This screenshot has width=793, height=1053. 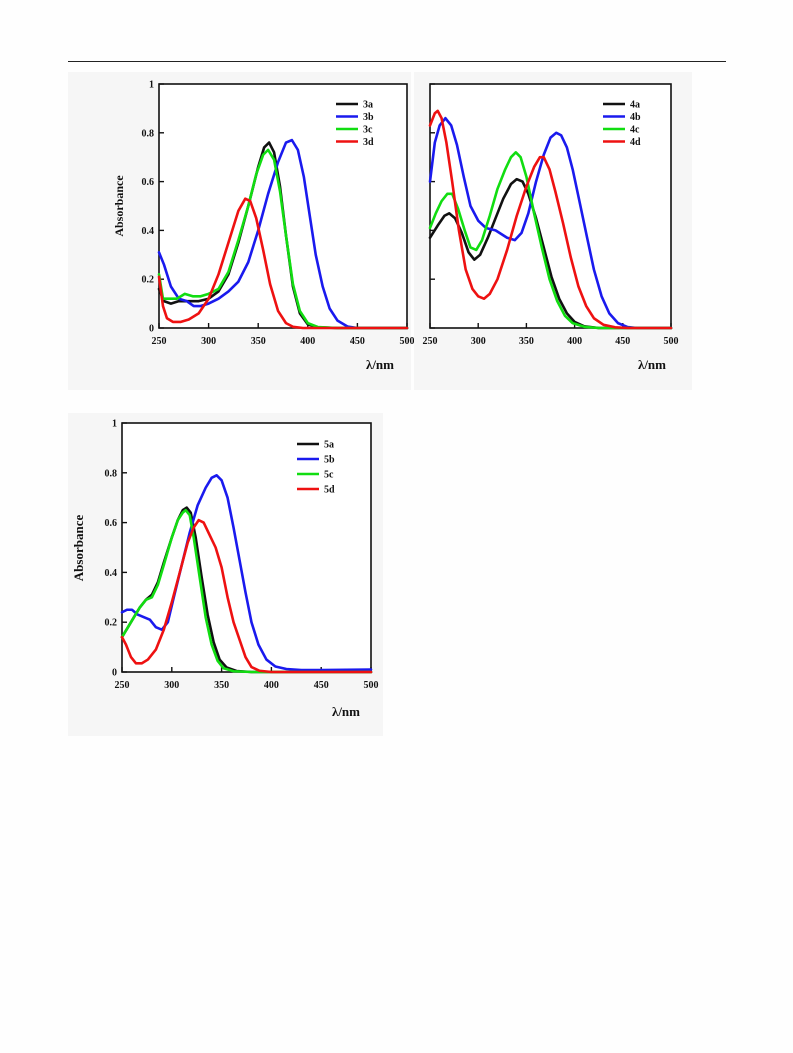 What do you see at coordinates (368, 117) in the screenshot?
I see `legend-label-3b: 3b` at bounding box center [368, 117].